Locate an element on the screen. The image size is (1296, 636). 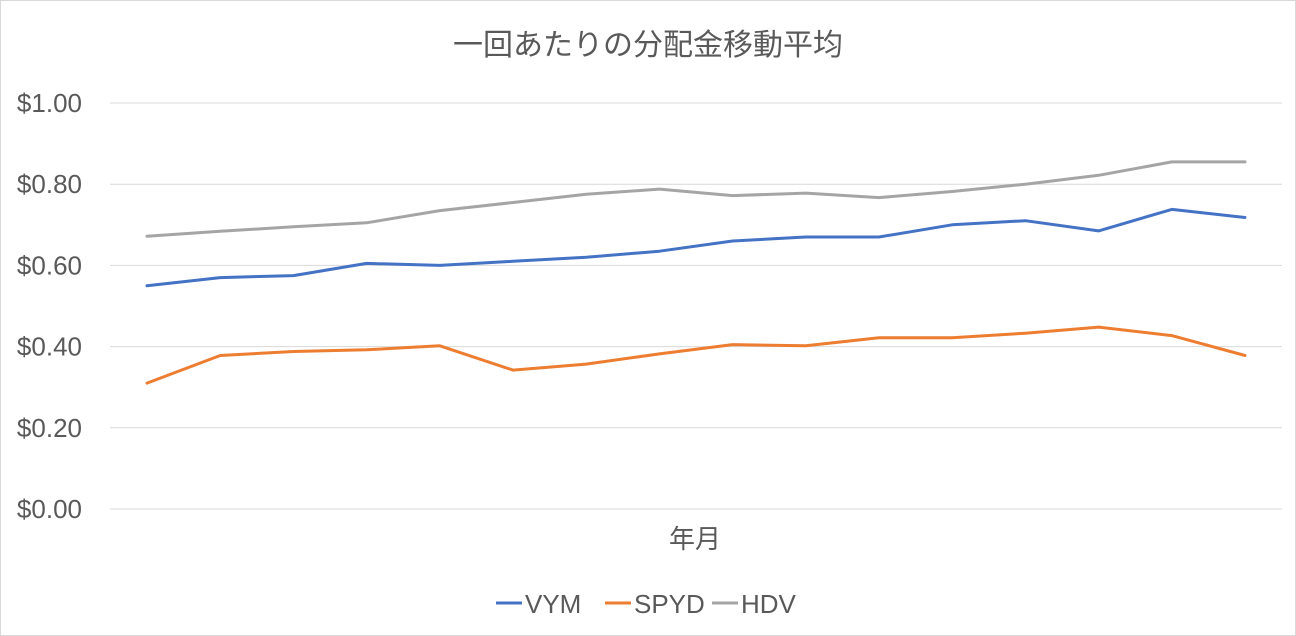
x-axis-title: 年月 is located at coordinates (695, 540).